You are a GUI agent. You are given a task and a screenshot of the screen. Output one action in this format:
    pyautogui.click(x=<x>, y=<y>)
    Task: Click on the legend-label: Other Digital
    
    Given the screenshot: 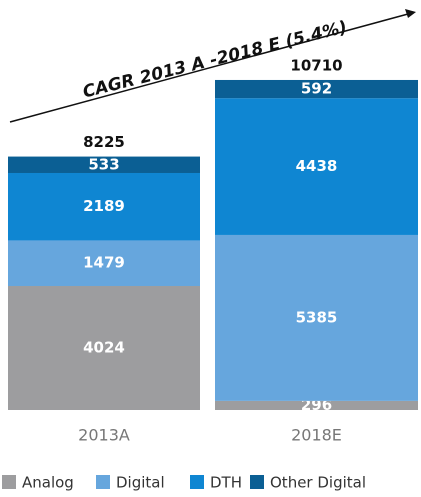 What is the action you would take?
    pyautogui.click(x=318, y=483)
    